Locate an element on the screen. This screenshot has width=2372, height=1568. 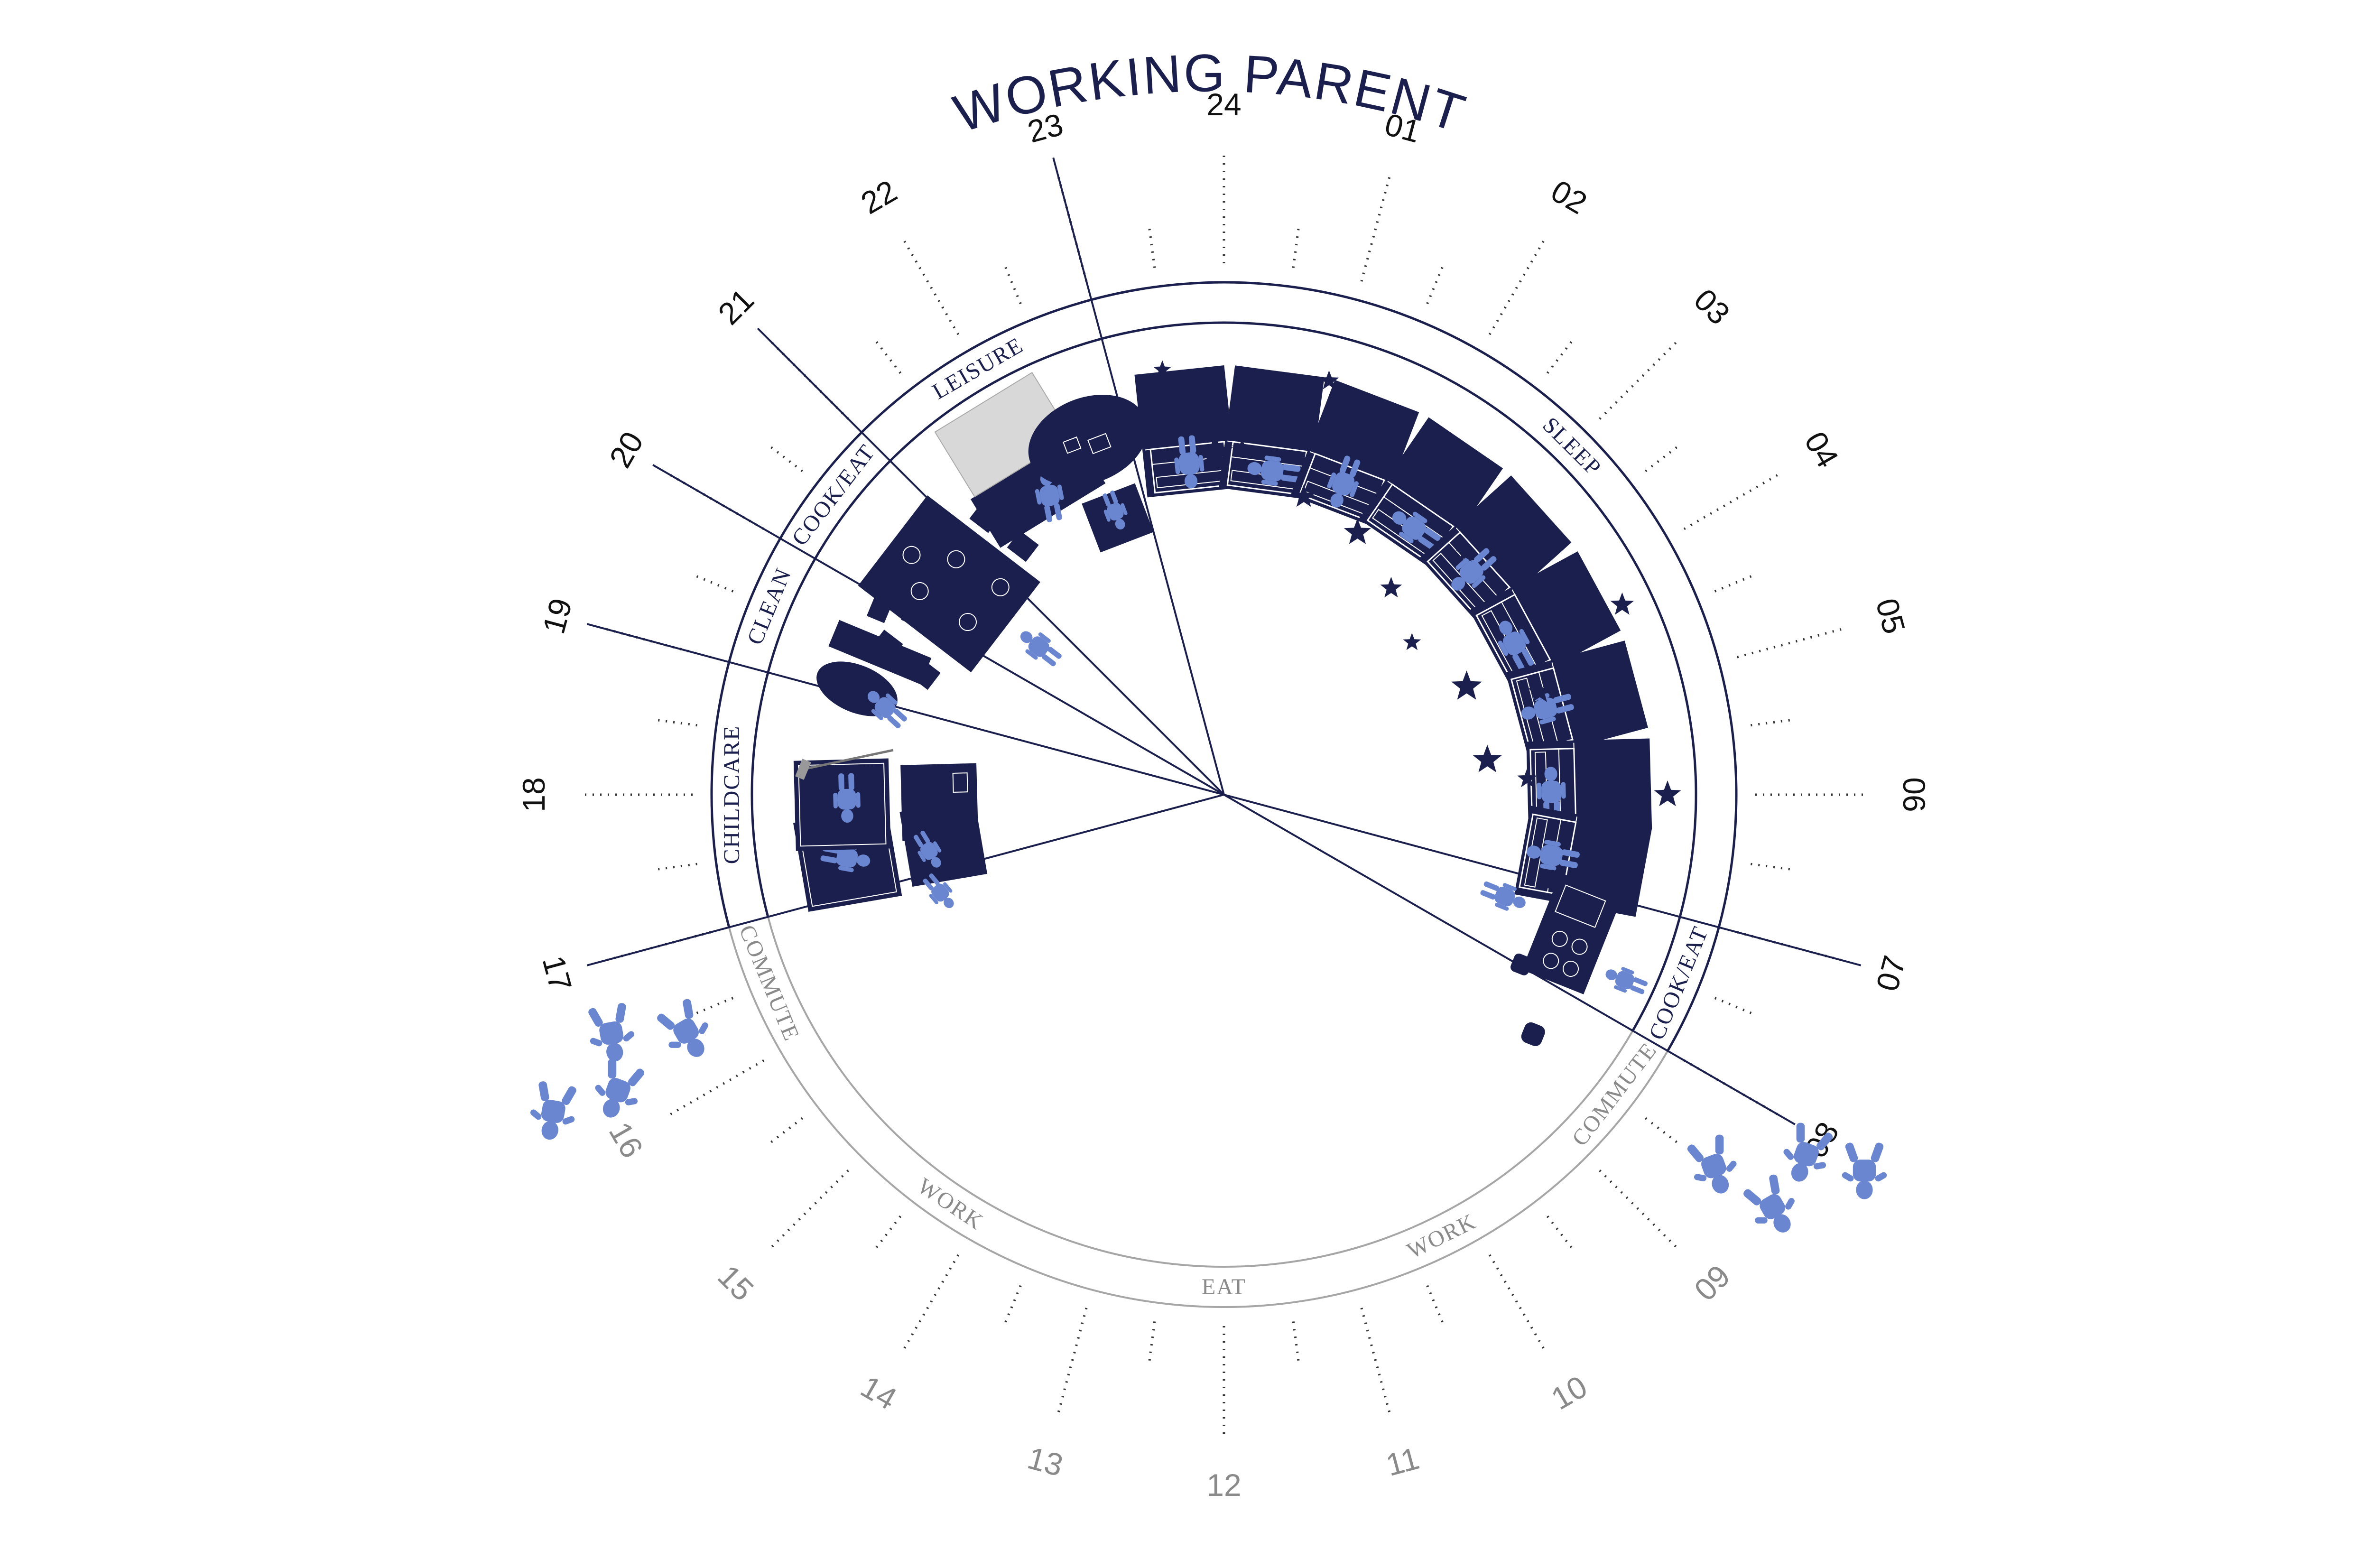
segment-label: EAT is located at coordinates (1224, 1286).